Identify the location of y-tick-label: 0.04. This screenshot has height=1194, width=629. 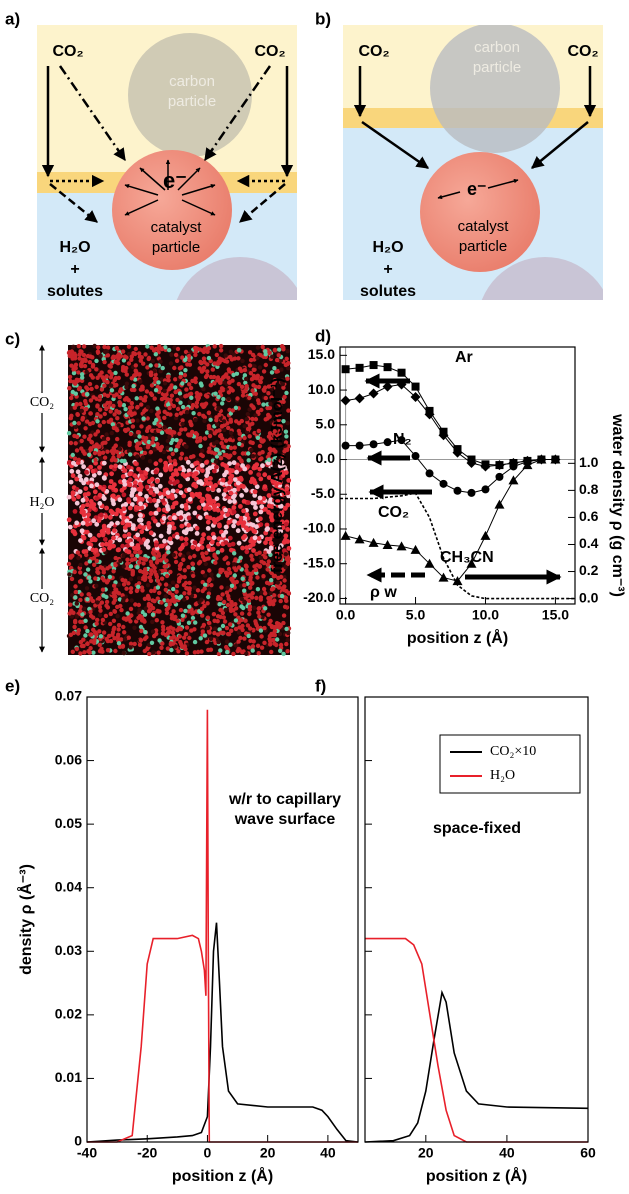
(68, 886).